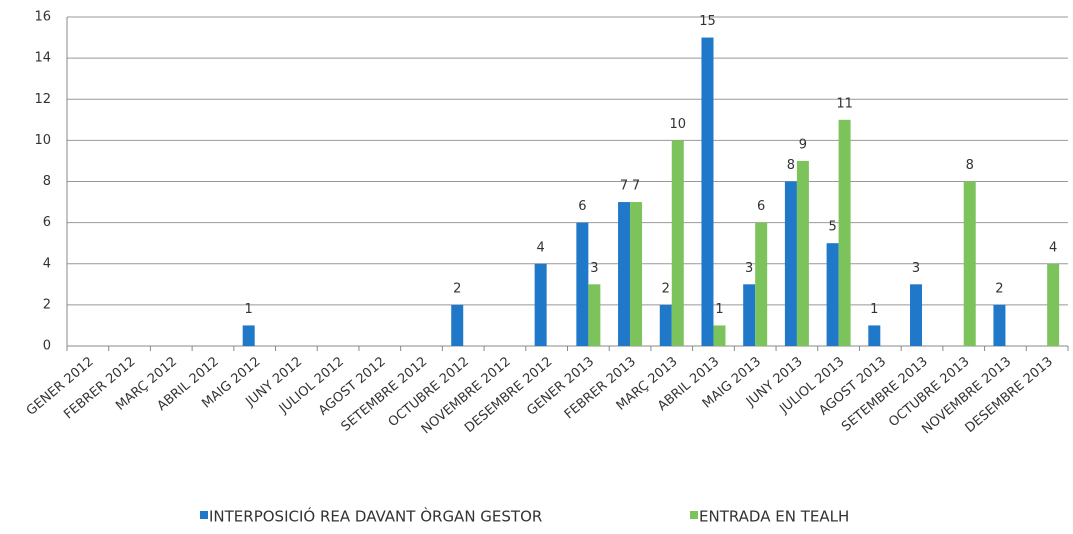 The width and height of the screenshot is (1073, 534). What do you see at coordinates (42, 99) in the screenshot?
I see `y-tick-label: 12` at bounding box center [42, 99].